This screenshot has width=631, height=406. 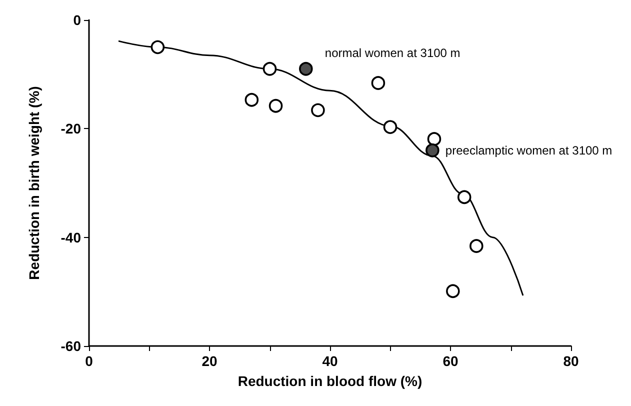 I want to click on y-tick-label: -40, so click(x=71, y=237).